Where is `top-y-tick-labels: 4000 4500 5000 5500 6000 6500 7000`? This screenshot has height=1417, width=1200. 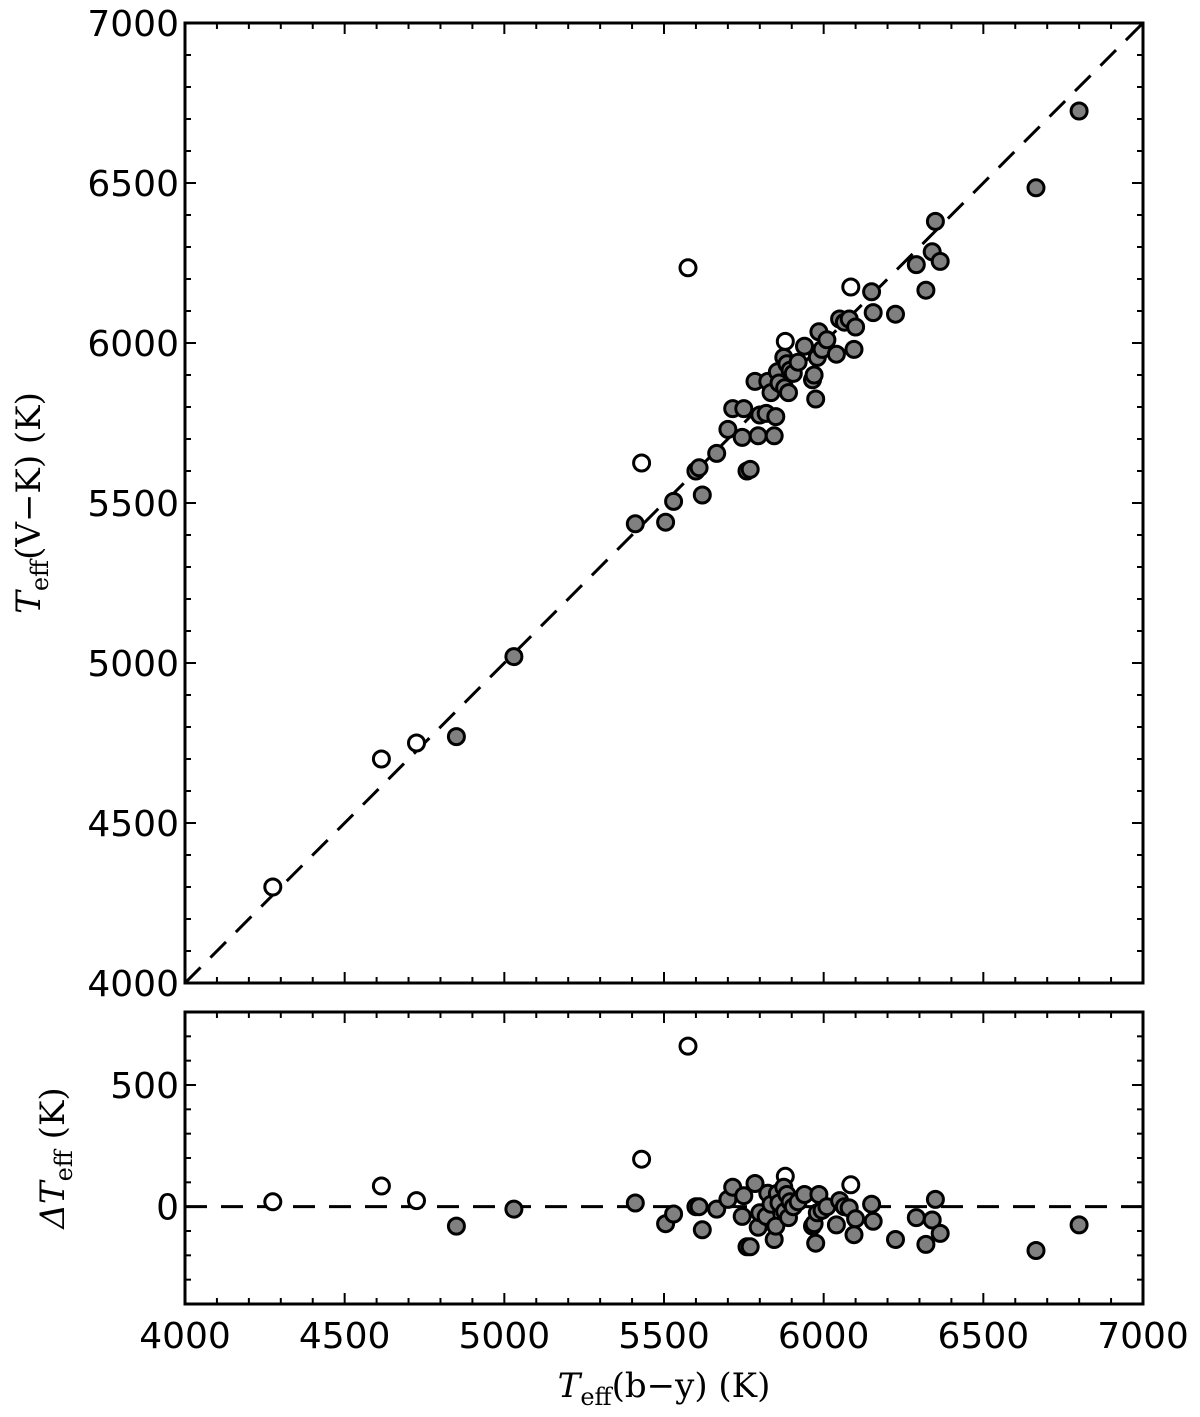 top-y-tick-labels: 4000 4500 5000 5500 6000 6500 7000 is located at coordinates (133, 504).